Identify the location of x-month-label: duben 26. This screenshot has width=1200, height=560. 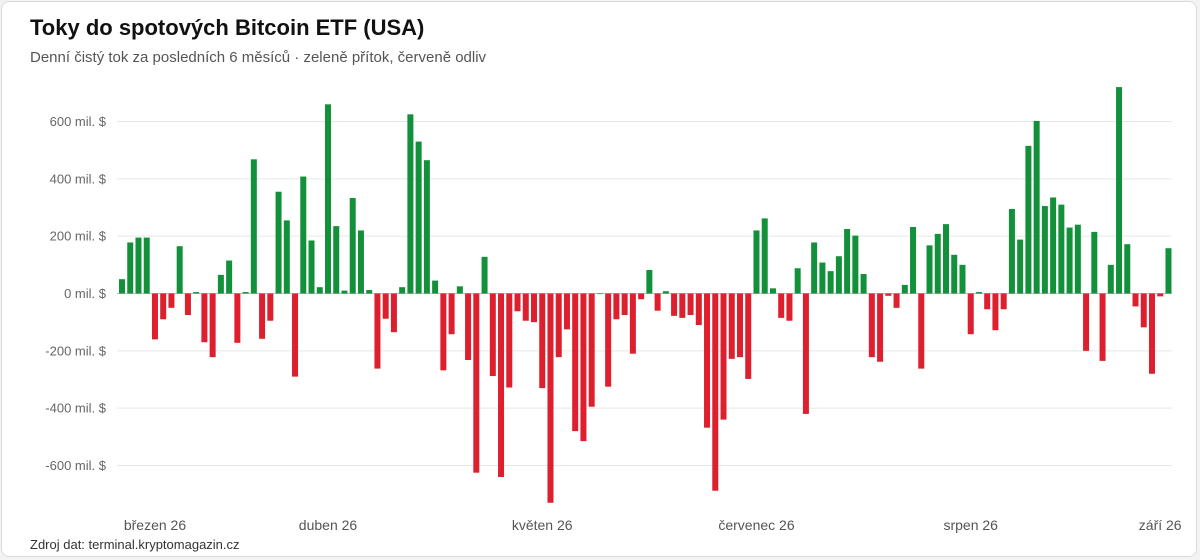
(328, 525).